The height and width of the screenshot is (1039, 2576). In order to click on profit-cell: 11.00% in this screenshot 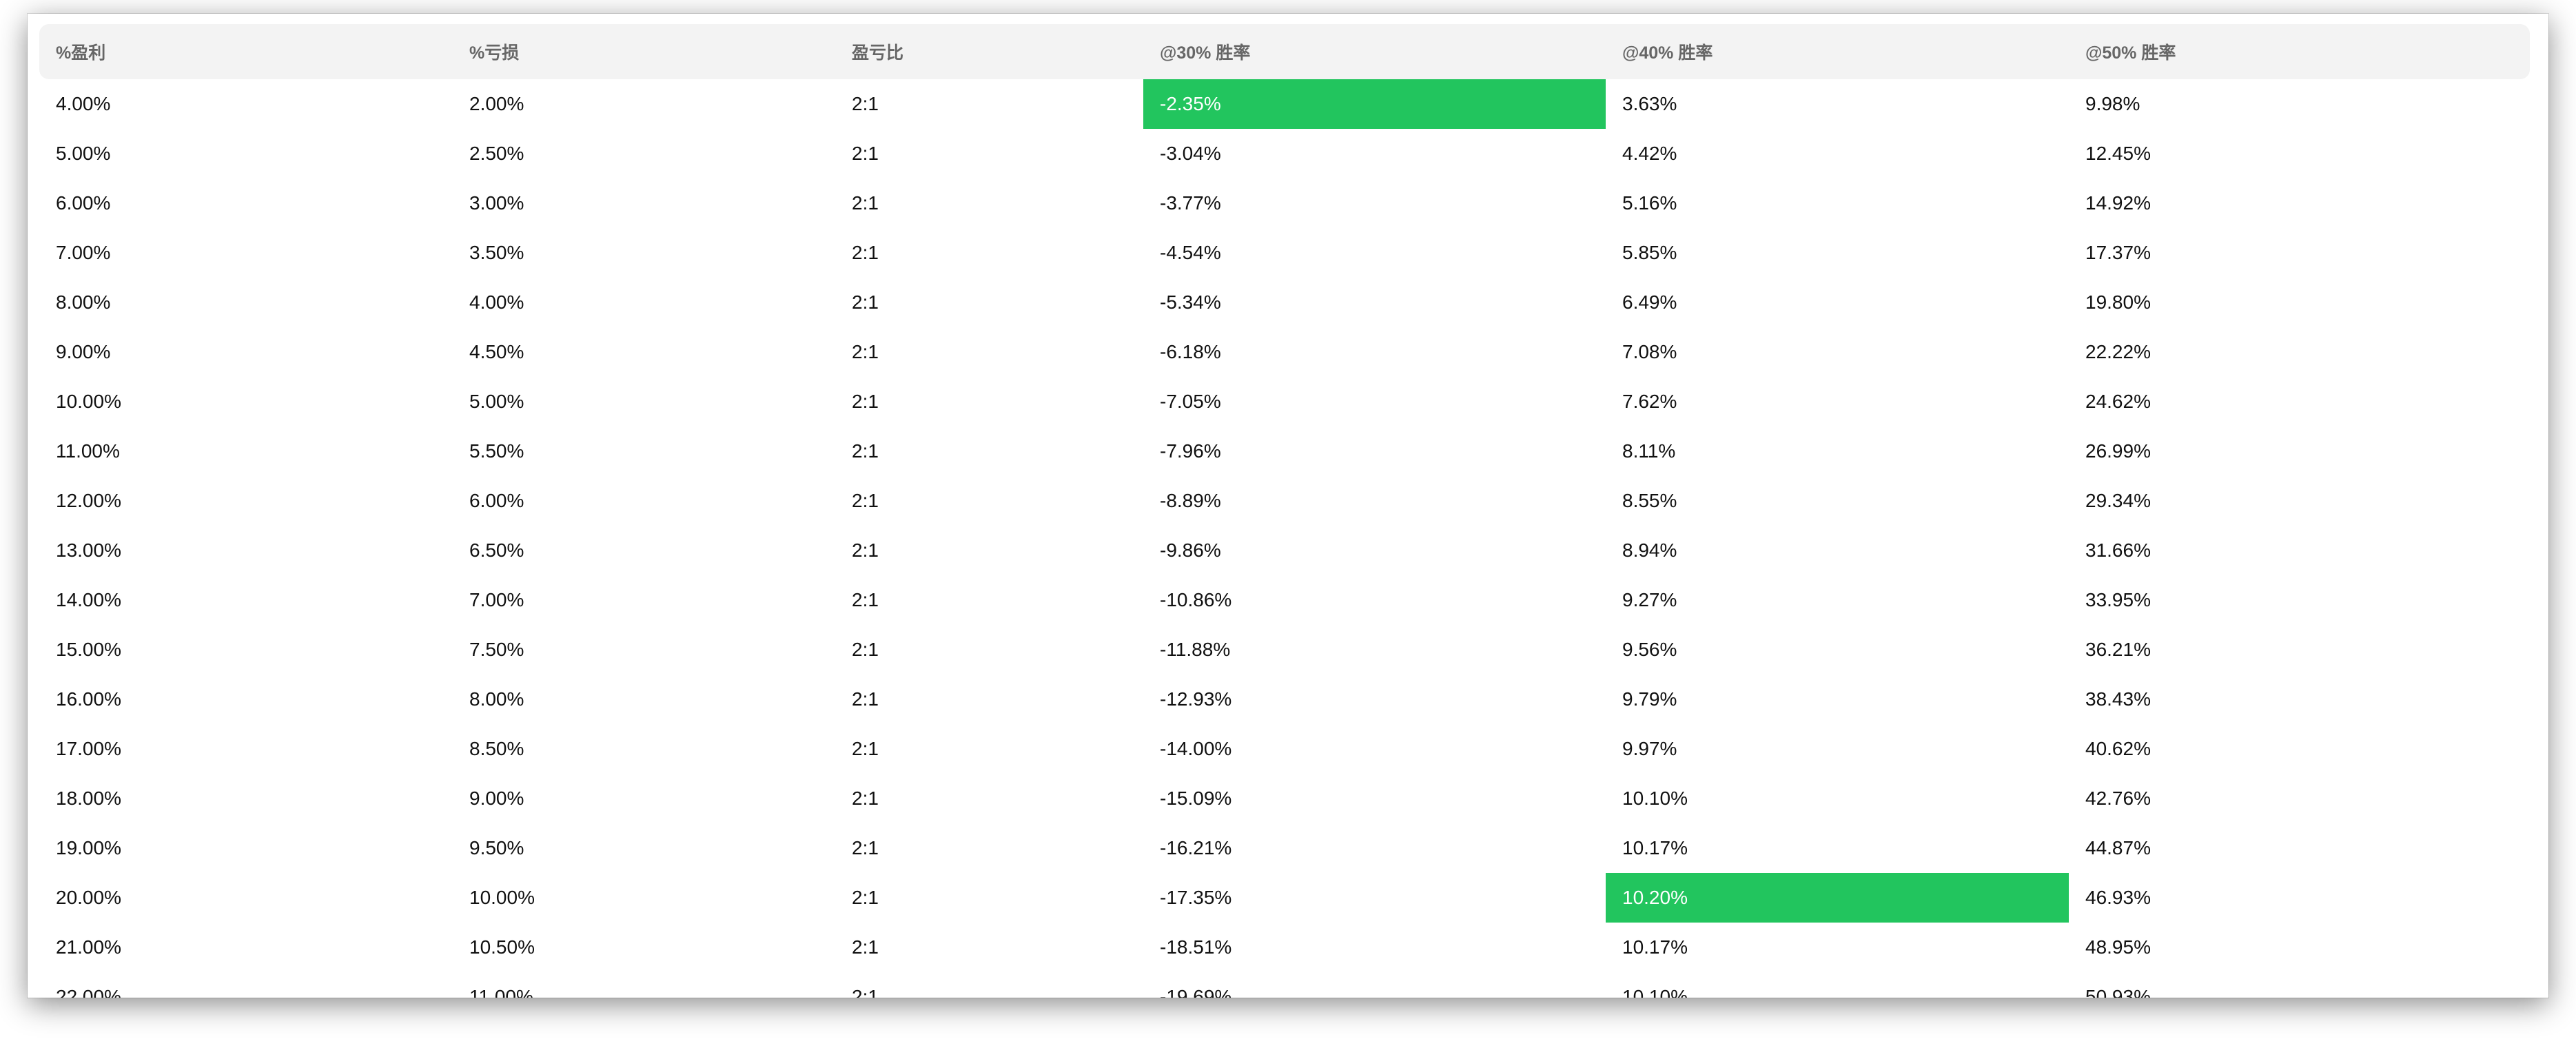, I will do `click(88, 451)`.